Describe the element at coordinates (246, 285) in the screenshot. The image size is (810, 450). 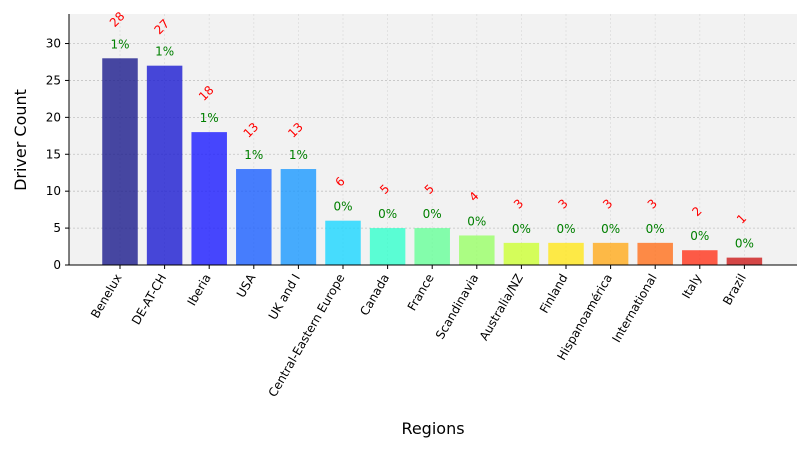
I see `x-tick-label: USA` at that location.